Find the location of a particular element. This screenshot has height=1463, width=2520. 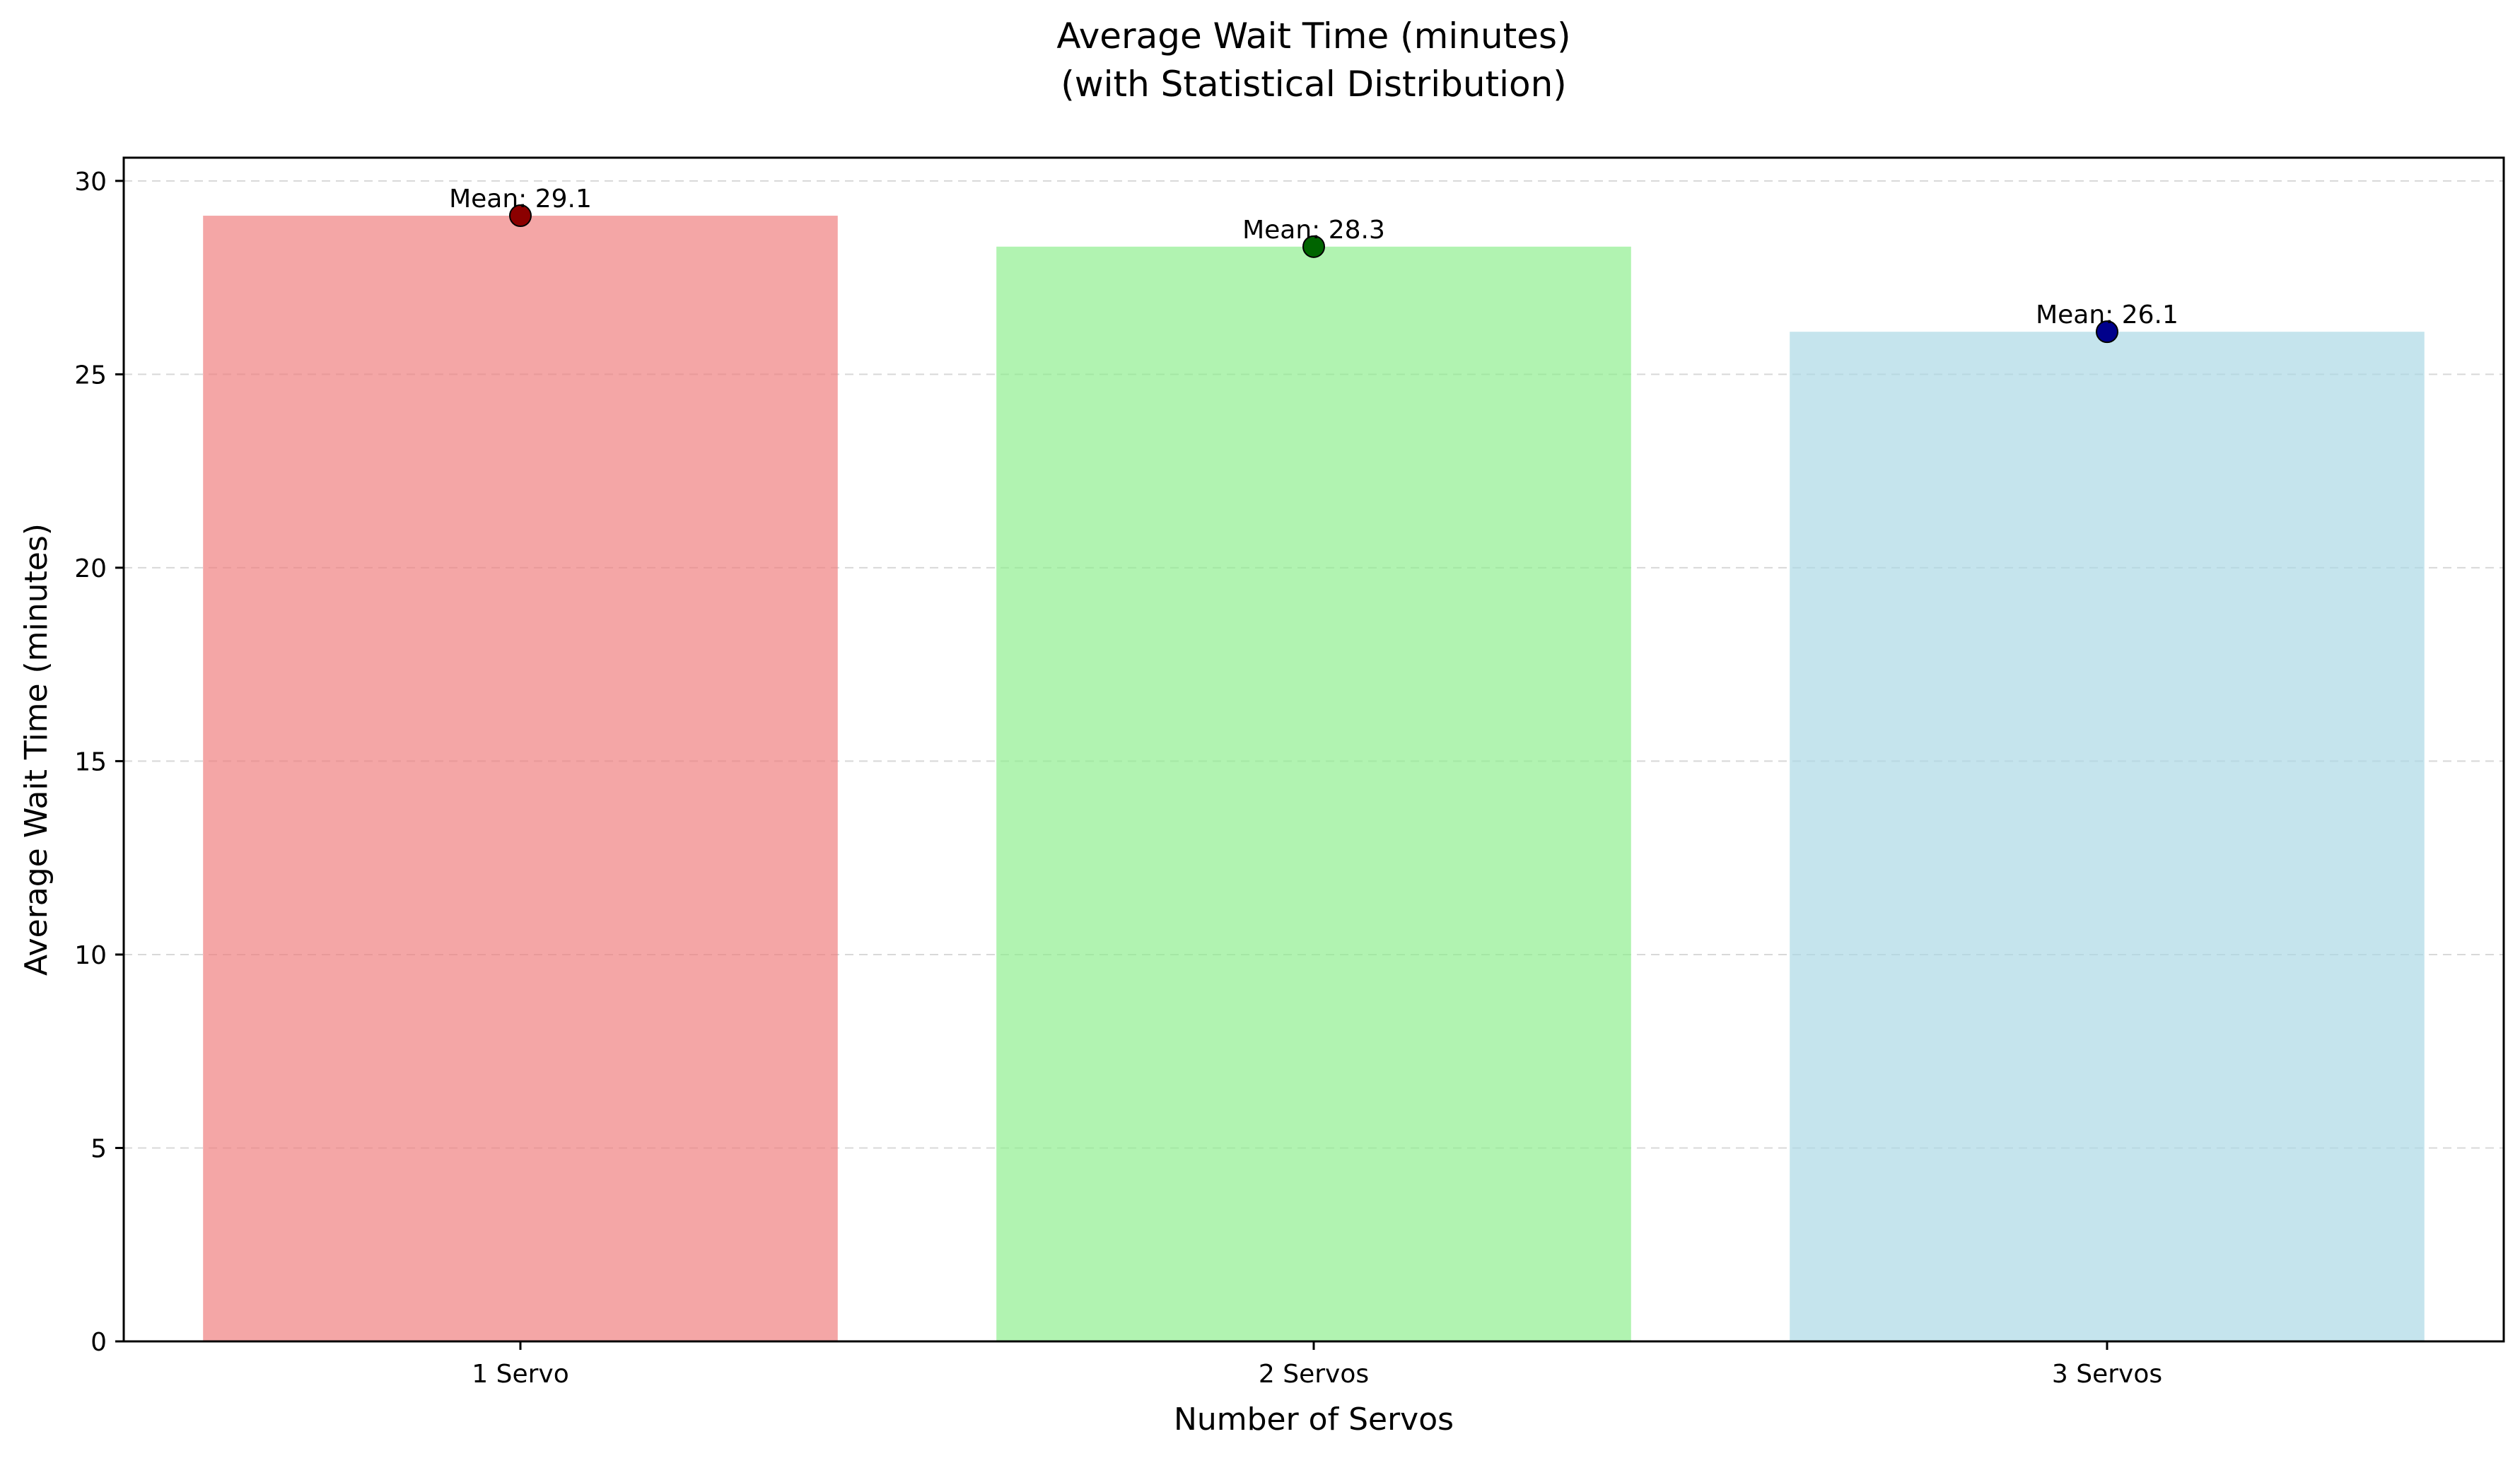

data-labels-layer: Mean: 29.1 Mean: 28.3 Mean: 26.1 is located at coordinates (1313, 257).